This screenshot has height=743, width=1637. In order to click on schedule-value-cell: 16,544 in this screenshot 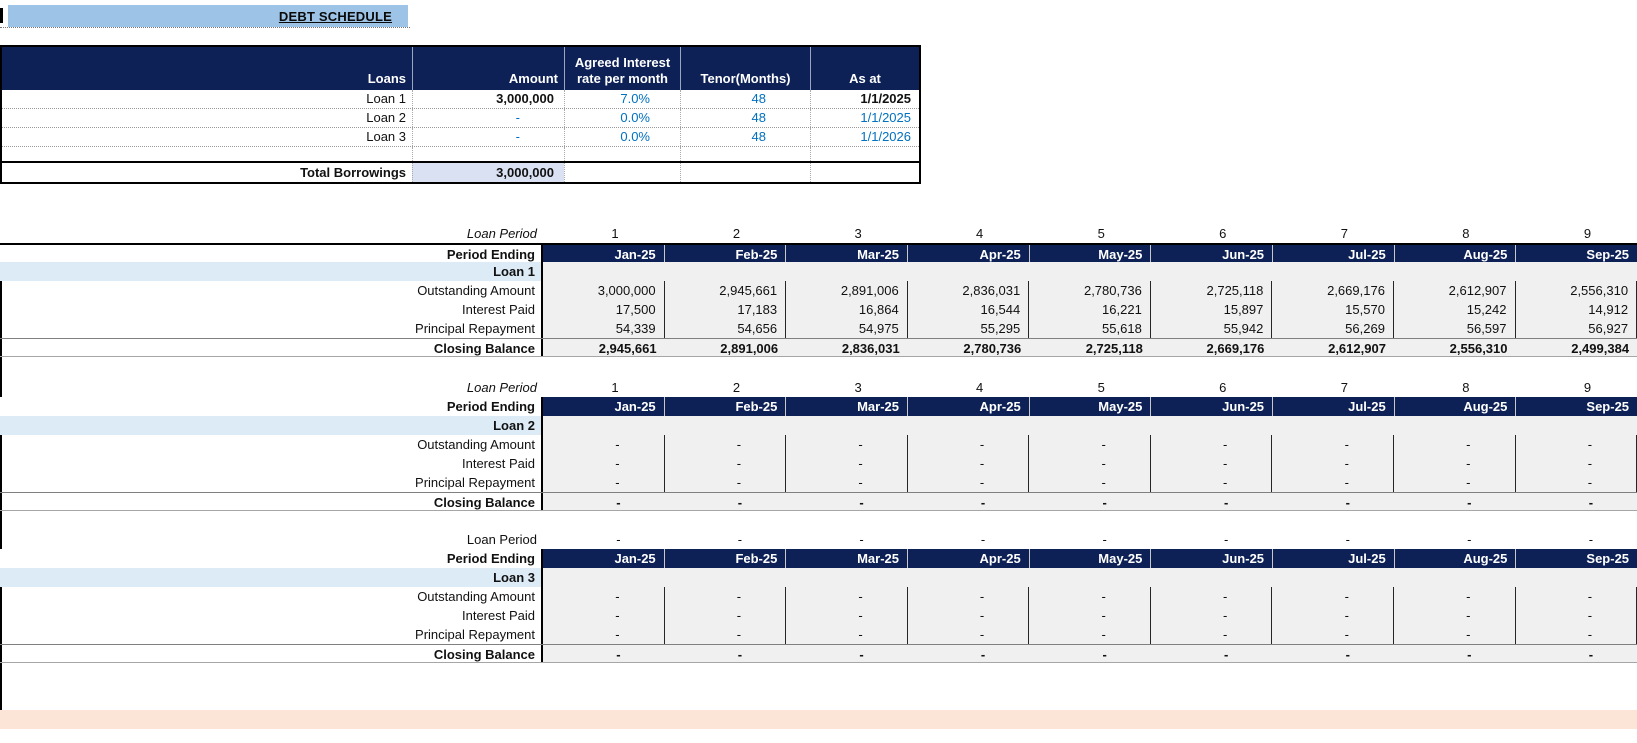, I will do `click(969, 309)`.